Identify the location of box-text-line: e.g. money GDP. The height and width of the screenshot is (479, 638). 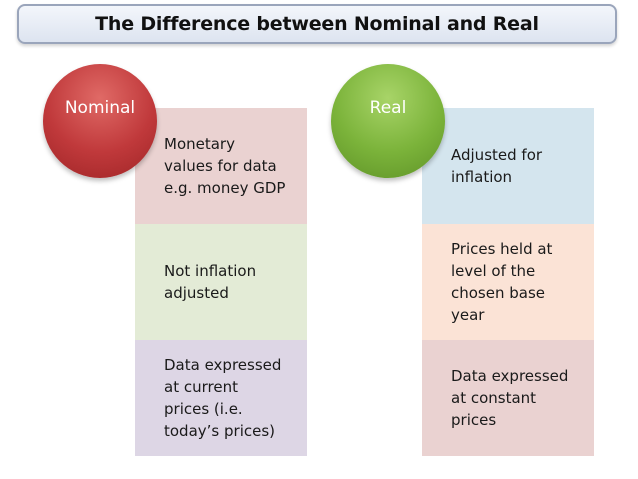
(225, 188).